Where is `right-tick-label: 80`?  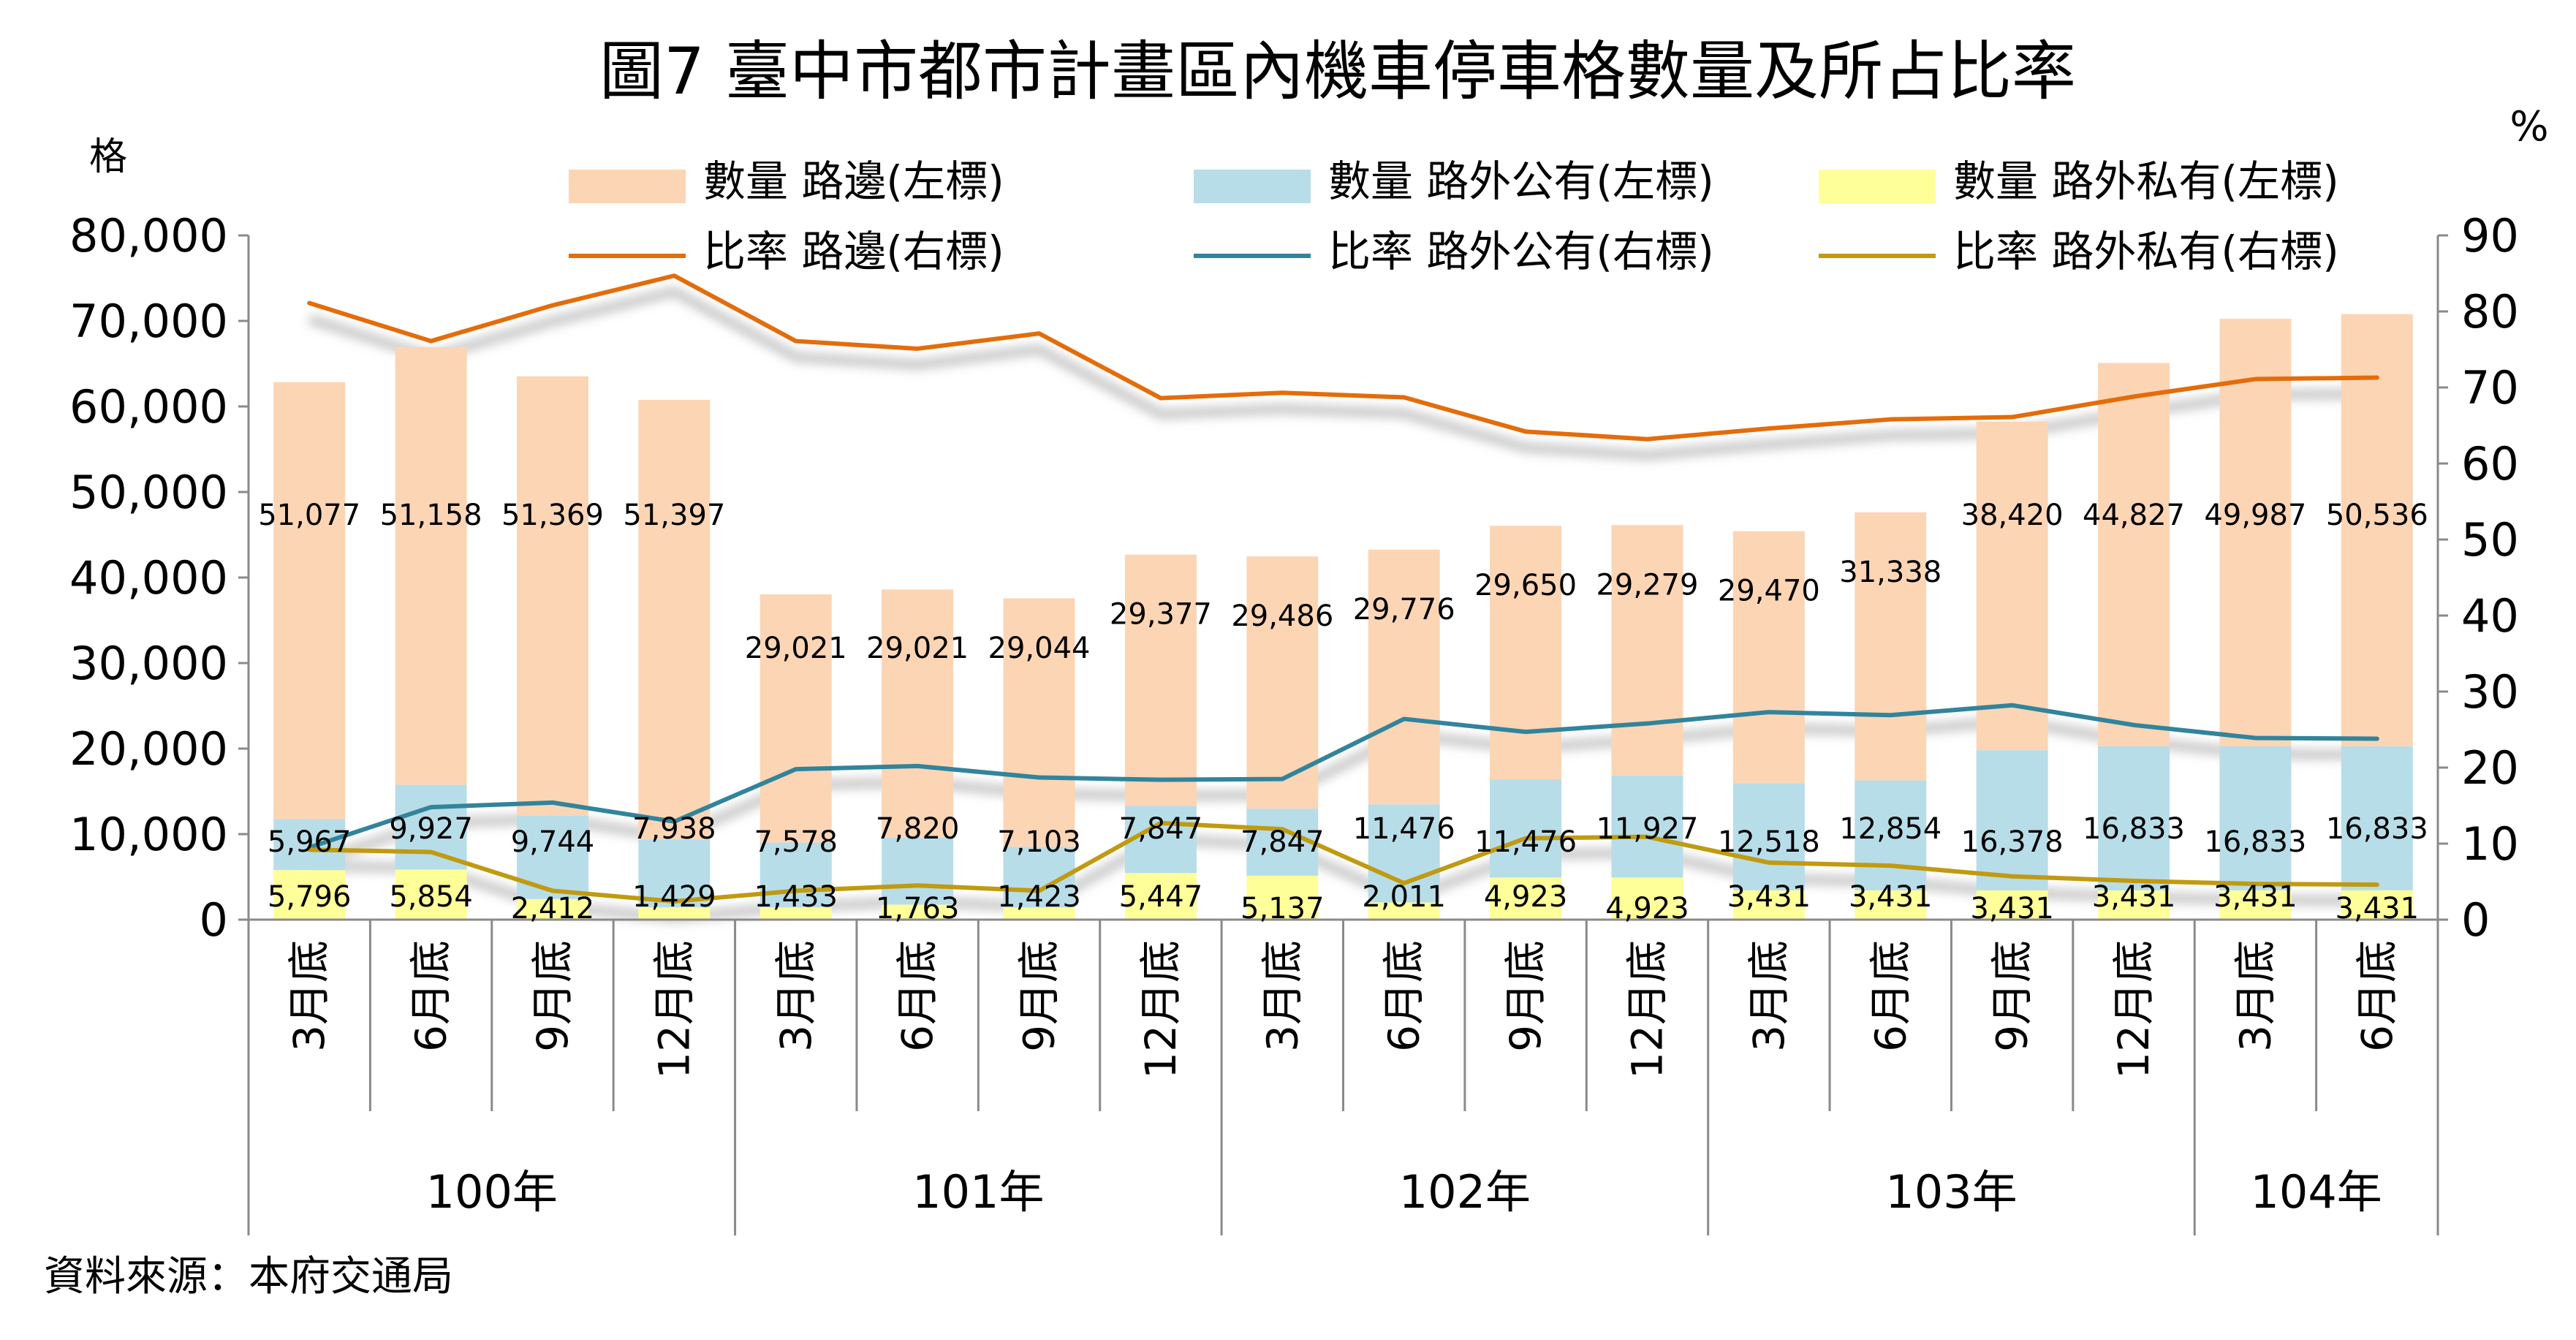 right-tick-label: 80 is located at coordinates (2490, 311).